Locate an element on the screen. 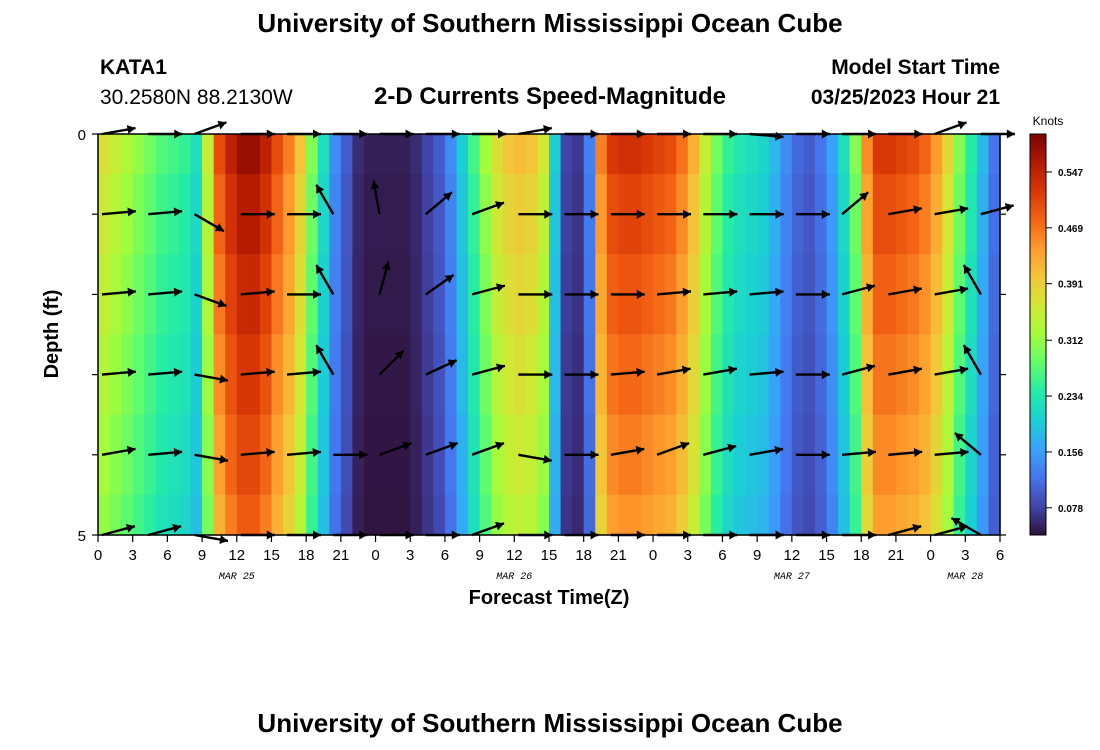  colorbar-tick-label: 0.312 is located at coordinates (1070, 341).